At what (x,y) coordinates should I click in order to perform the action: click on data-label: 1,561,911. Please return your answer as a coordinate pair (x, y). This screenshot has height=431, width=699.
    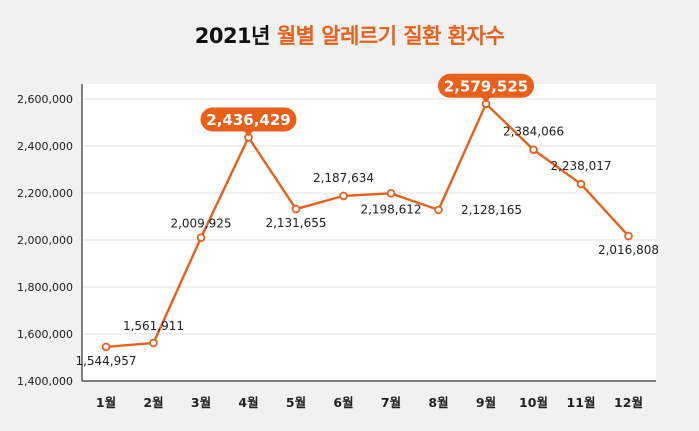
    Looking at the image, I should click on (153, 326).